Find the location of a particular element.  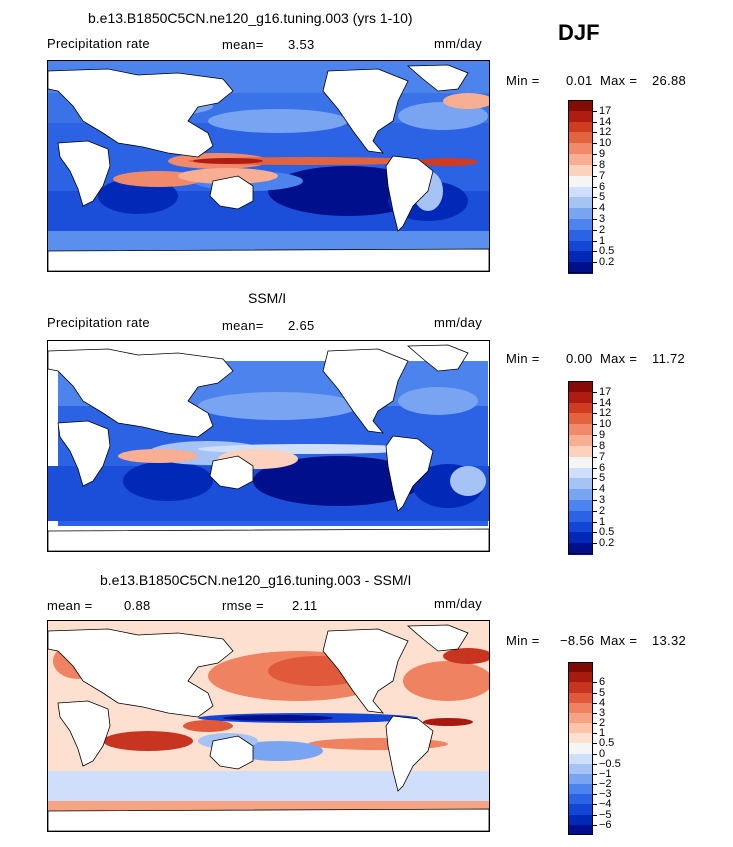

colorbar-tick-label: 0 is located at coordinates (602, 753).